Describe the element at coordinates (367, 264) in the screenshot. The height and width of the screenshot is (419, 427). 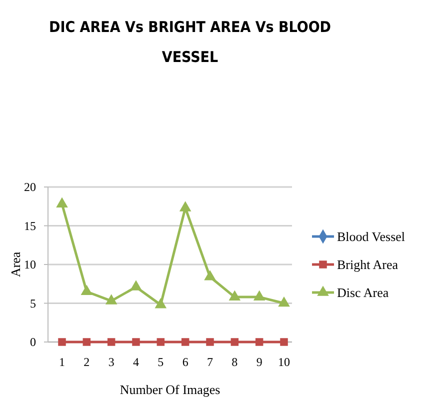
I see `legend-label: Bright Area` at that location.